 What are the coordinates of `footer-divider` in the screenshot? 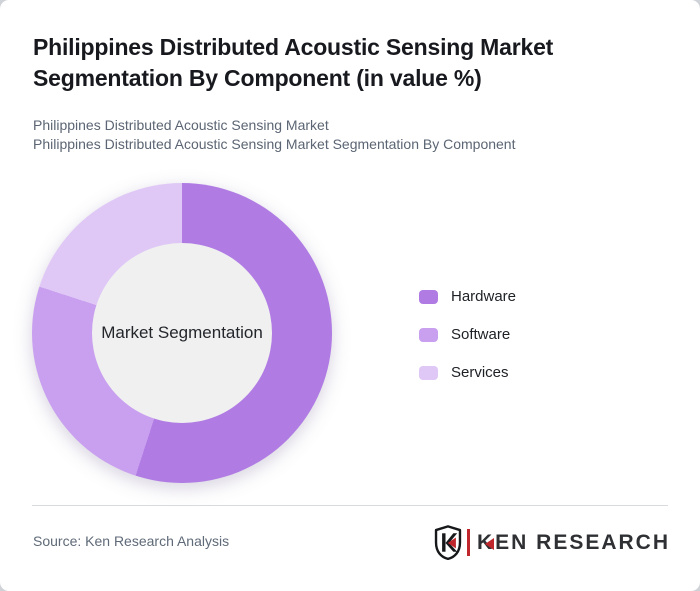 It's located at (350, 505).